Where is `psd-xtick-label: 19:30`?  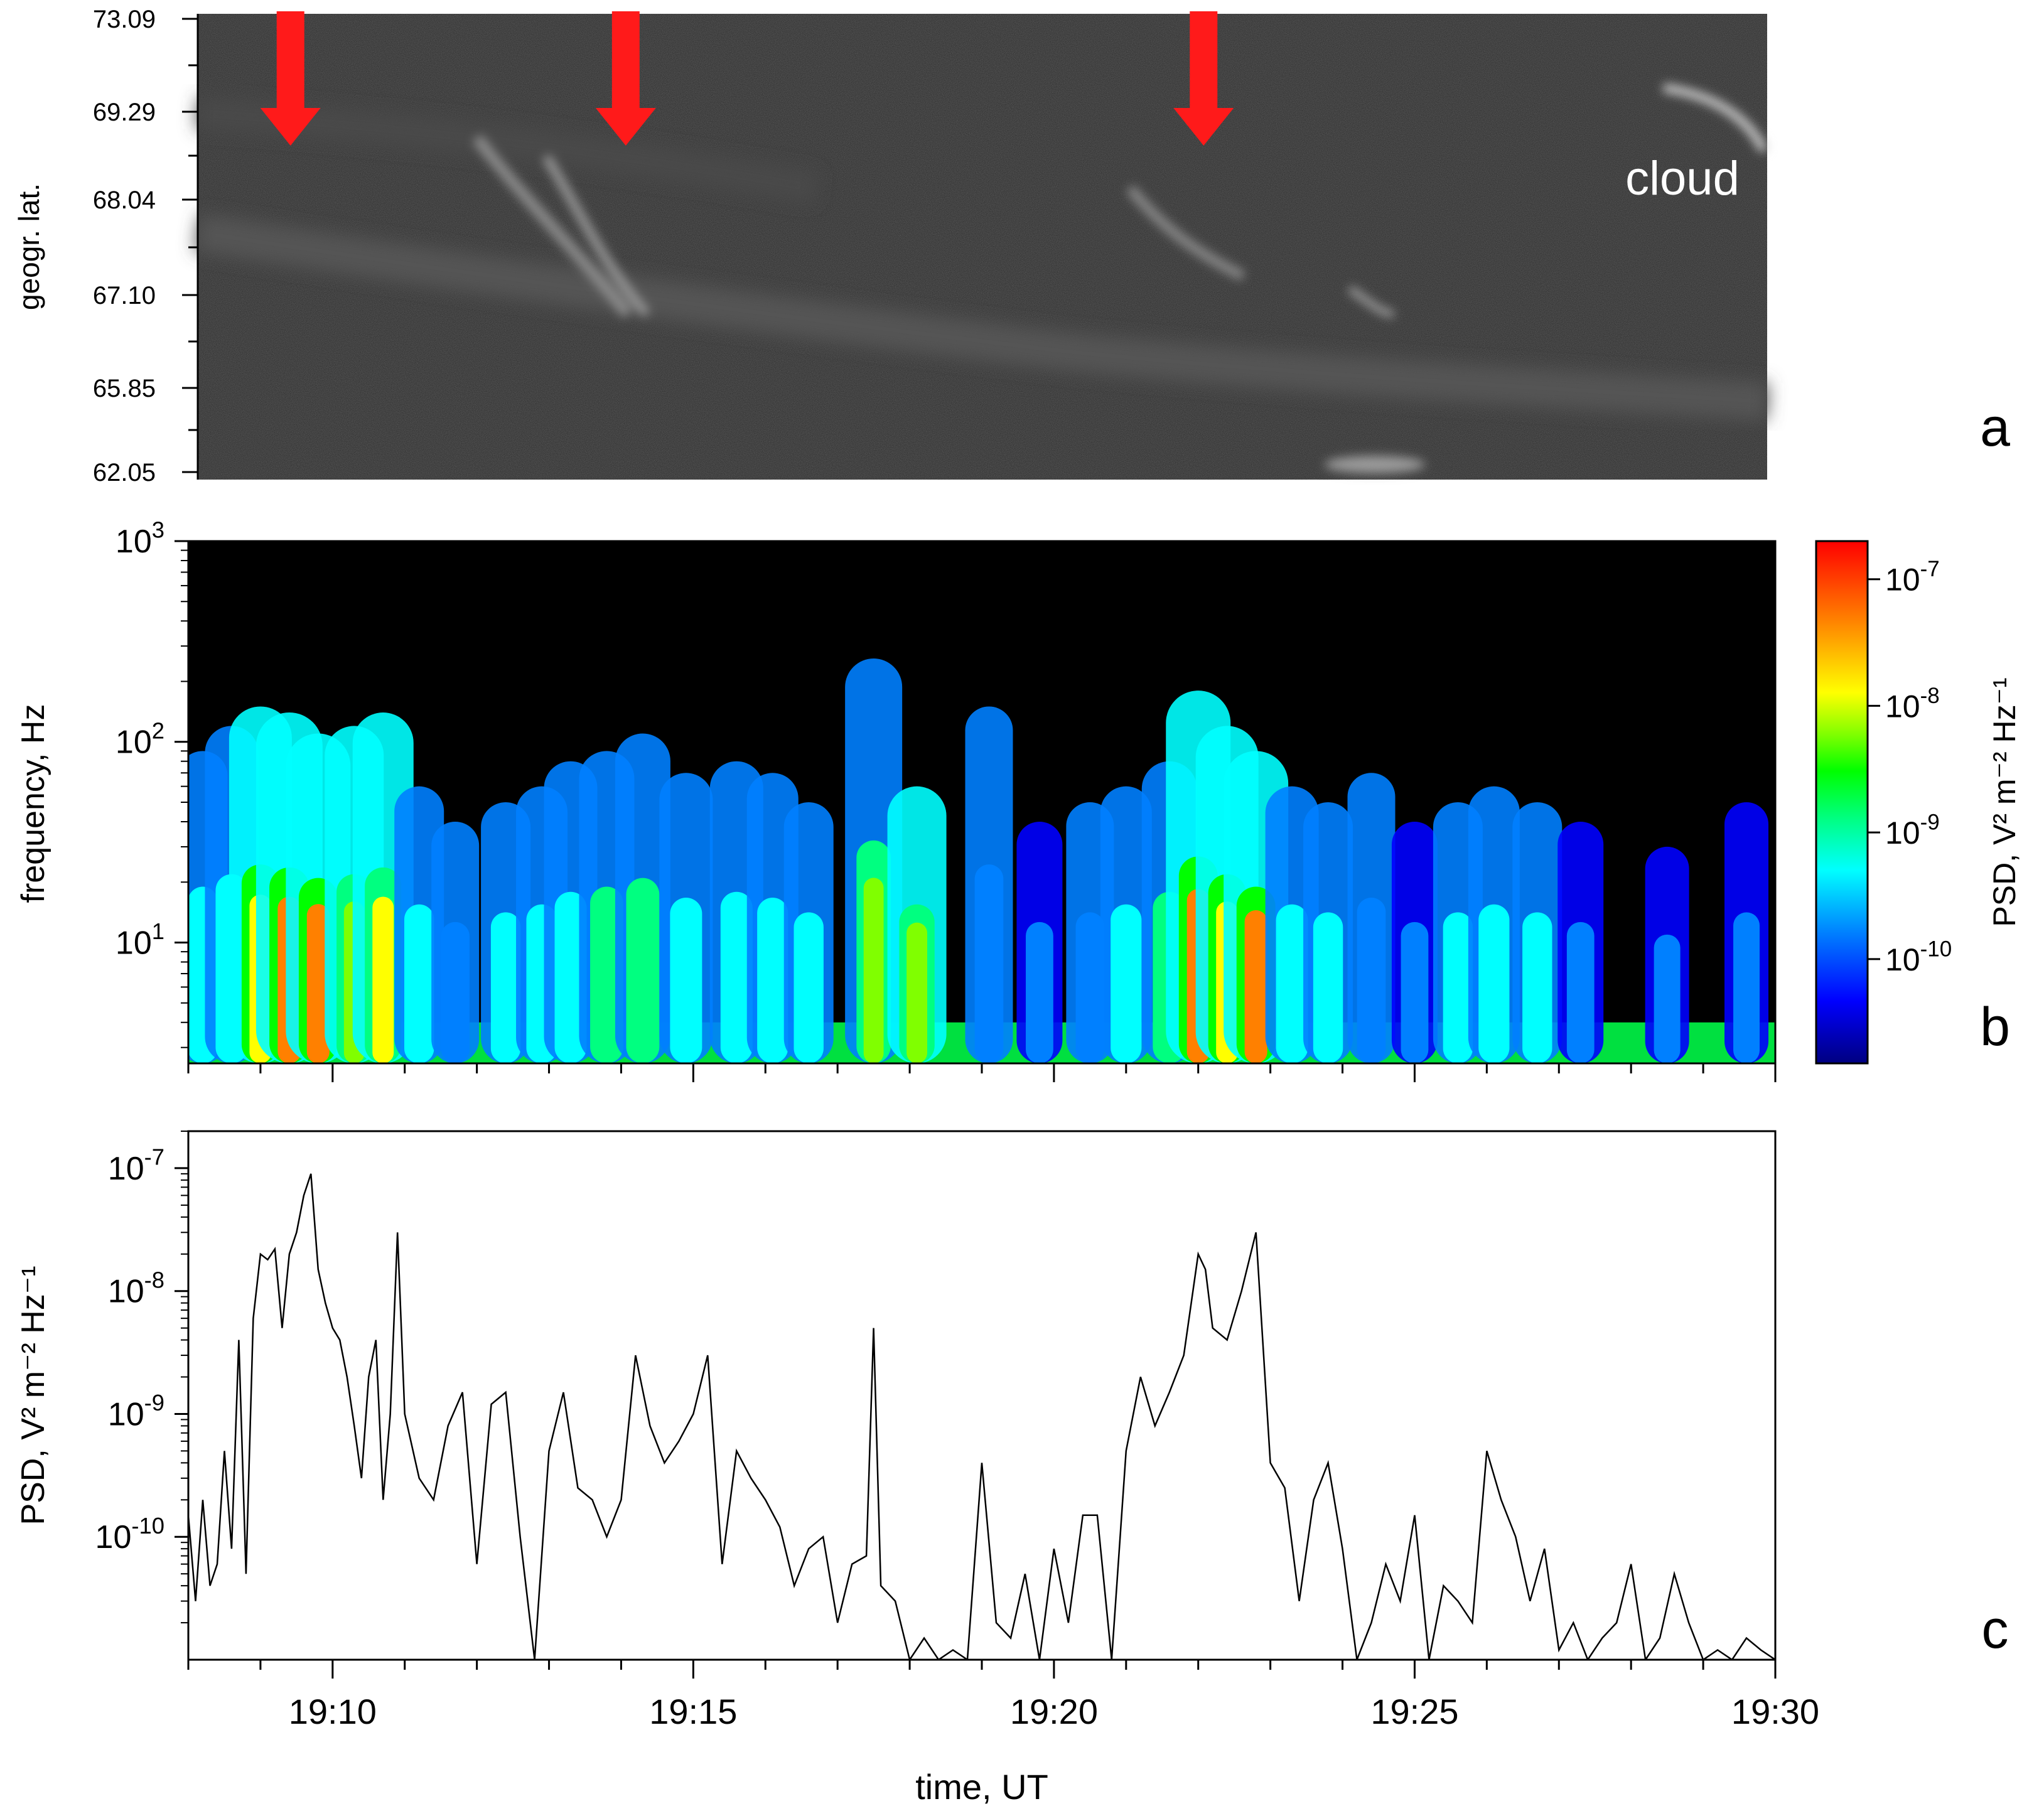
psd-xtick-label: 19:30 is located at coordinates (1775, 1711).